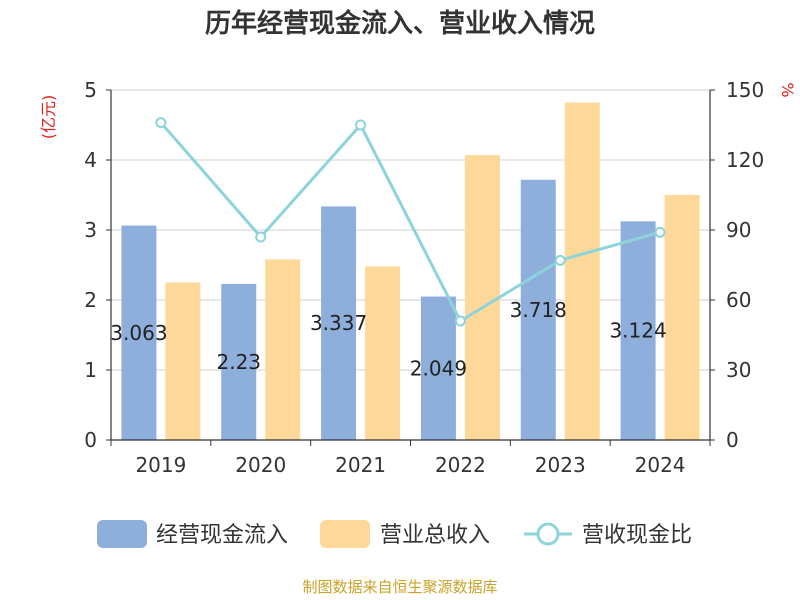 This screenshot has height=600, width=800. Describe the element at coordinates (637, 535) in the screenshot. I see `legend-label: 营收现金比` at that location.